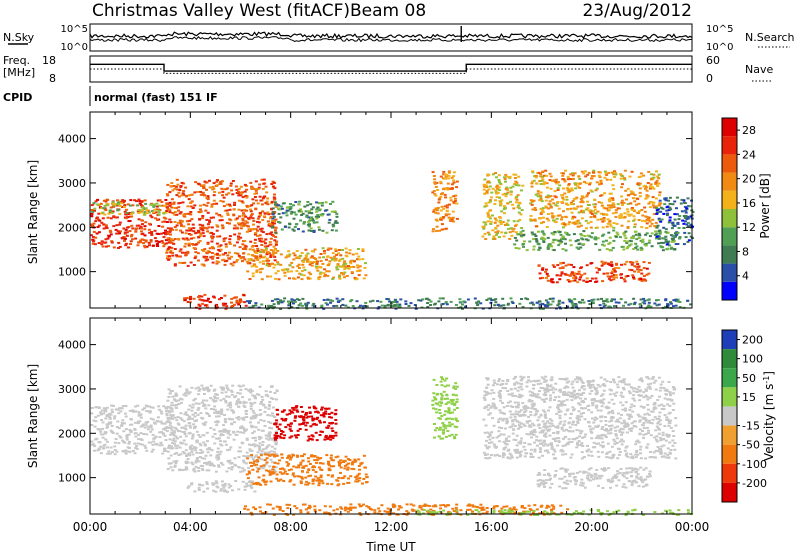  Describe the element at coordinates (156, 97) in the screenshot. I see `cpid-value: normal (fast) 151 IF` at that location.